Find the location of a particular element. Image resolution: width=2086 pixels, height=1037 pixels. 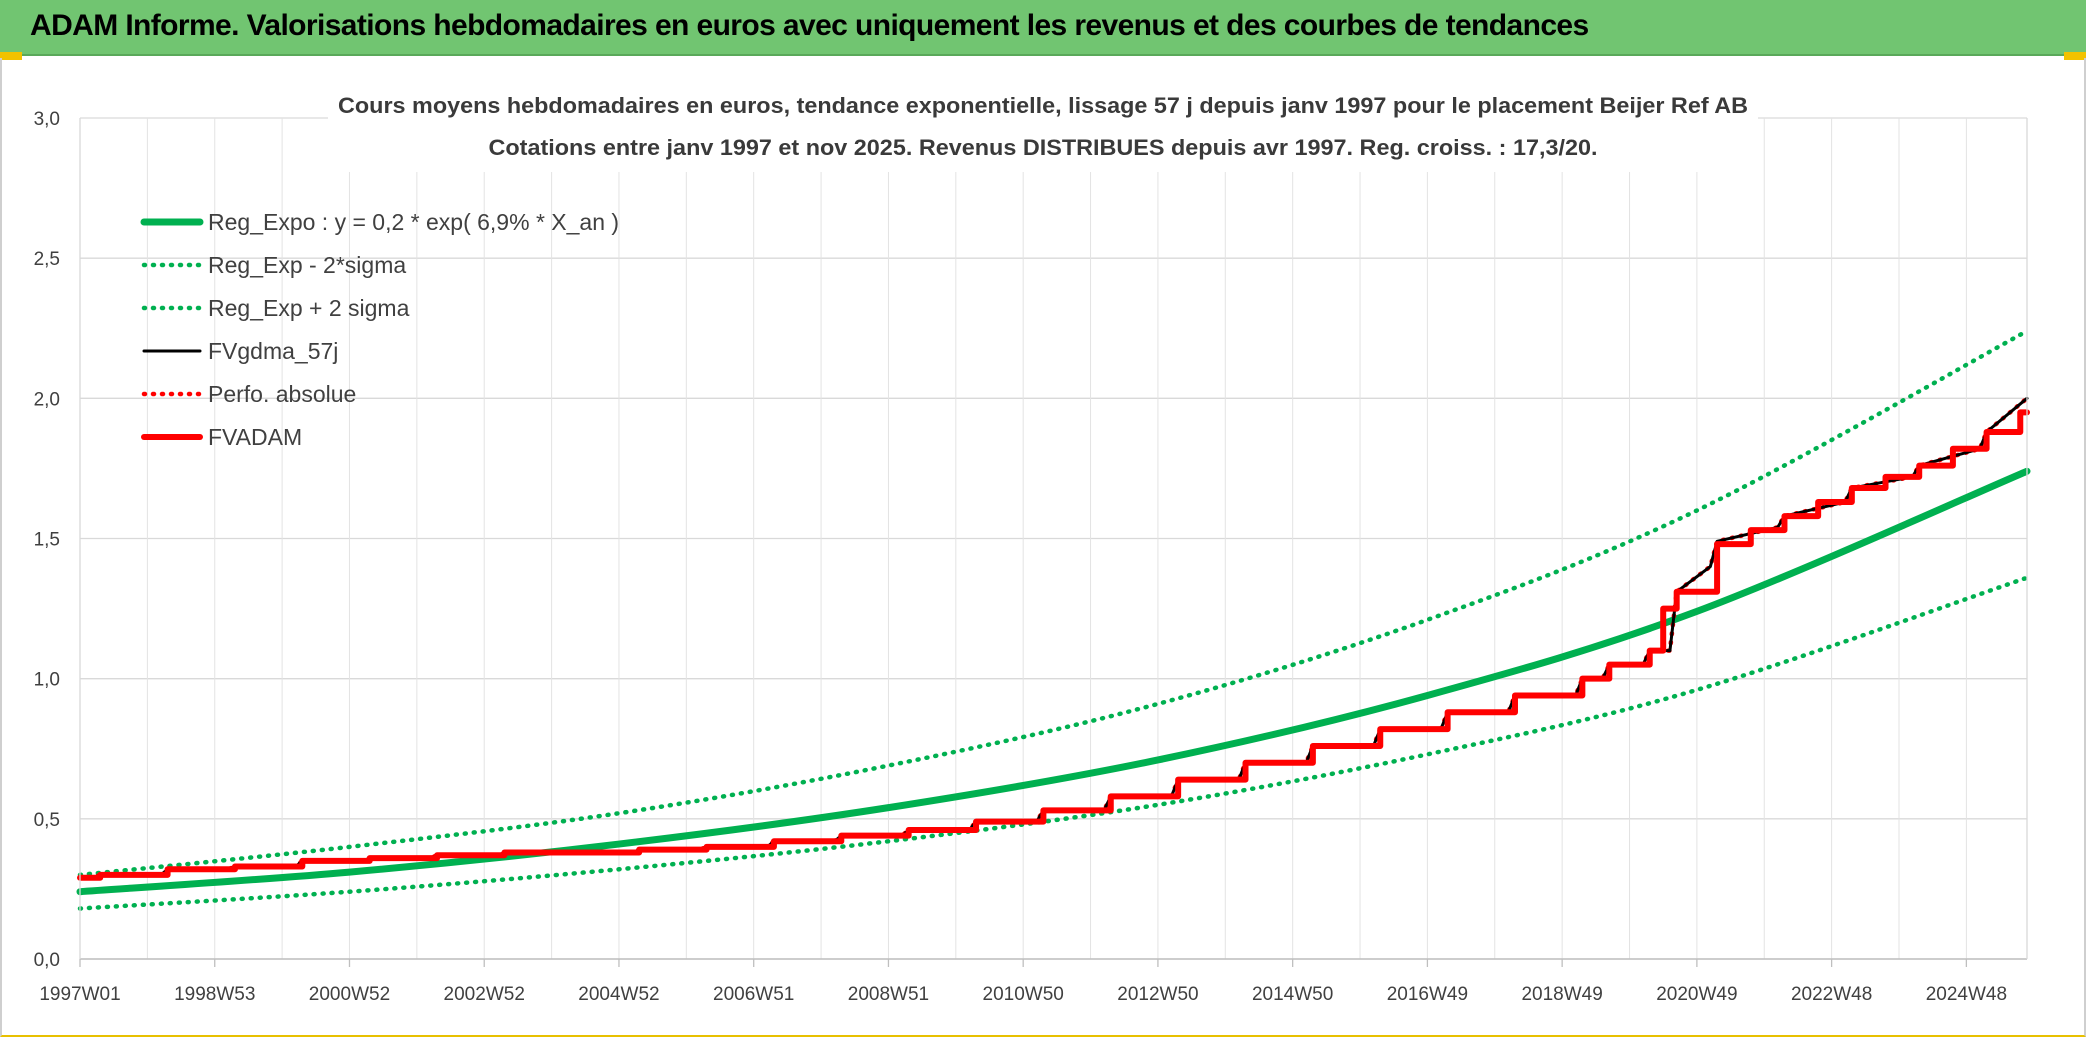

y-tick-label: 1,0 is located at coordinates (47, 680).